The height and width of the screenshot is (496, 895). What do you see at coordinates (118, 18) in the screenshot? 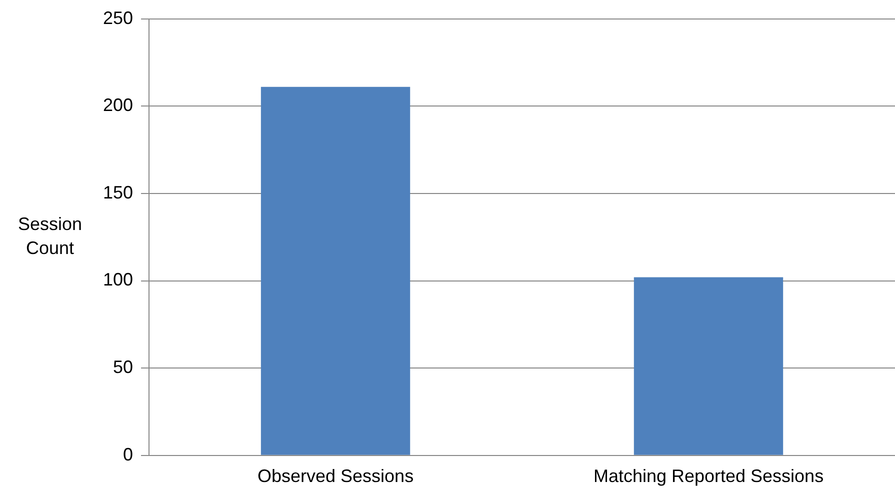
I see `y-tick-label: 250` at bounding box center [118, 18].